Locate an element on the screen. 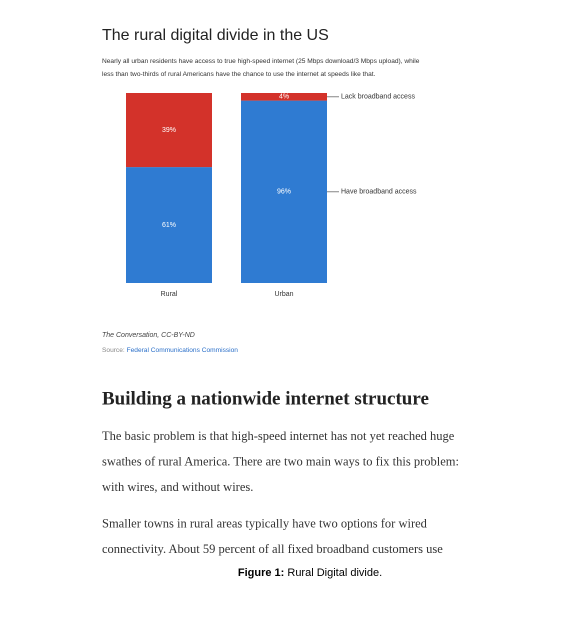  legend-label: Lack broadband access is located at coordinates (378, 97).